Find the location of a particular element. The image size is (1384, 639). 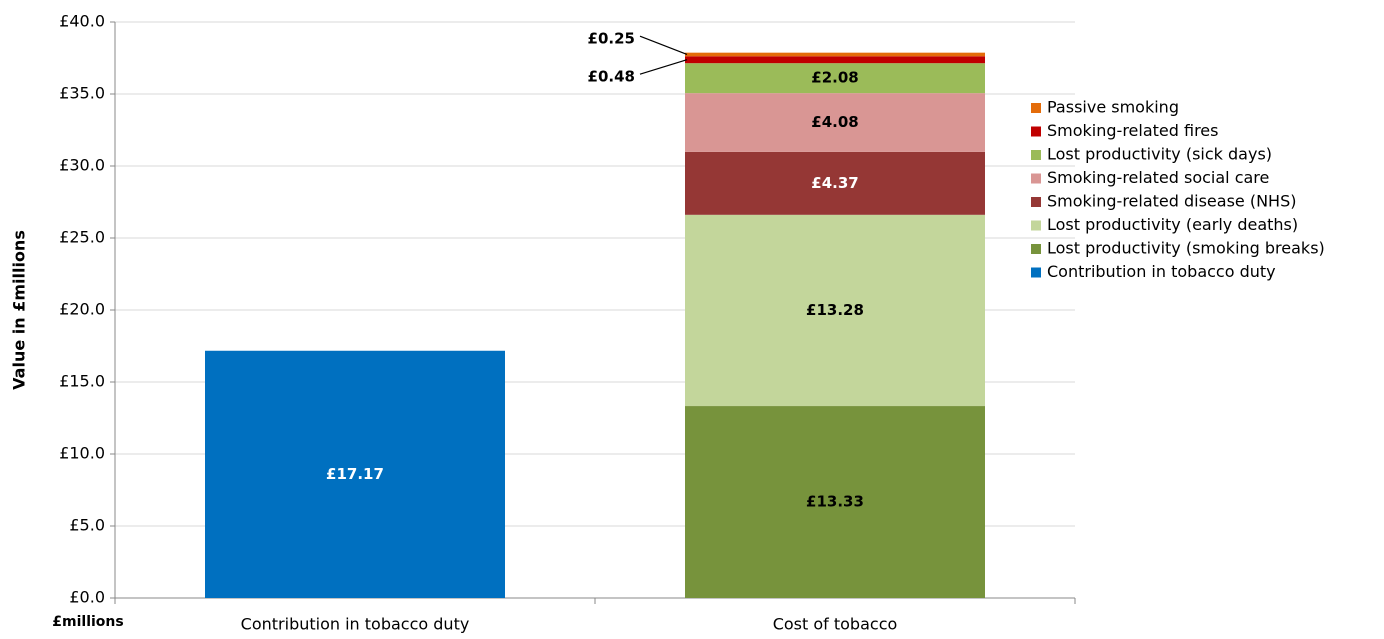

data-label: £4.08 is located at coordinates (834, 122).